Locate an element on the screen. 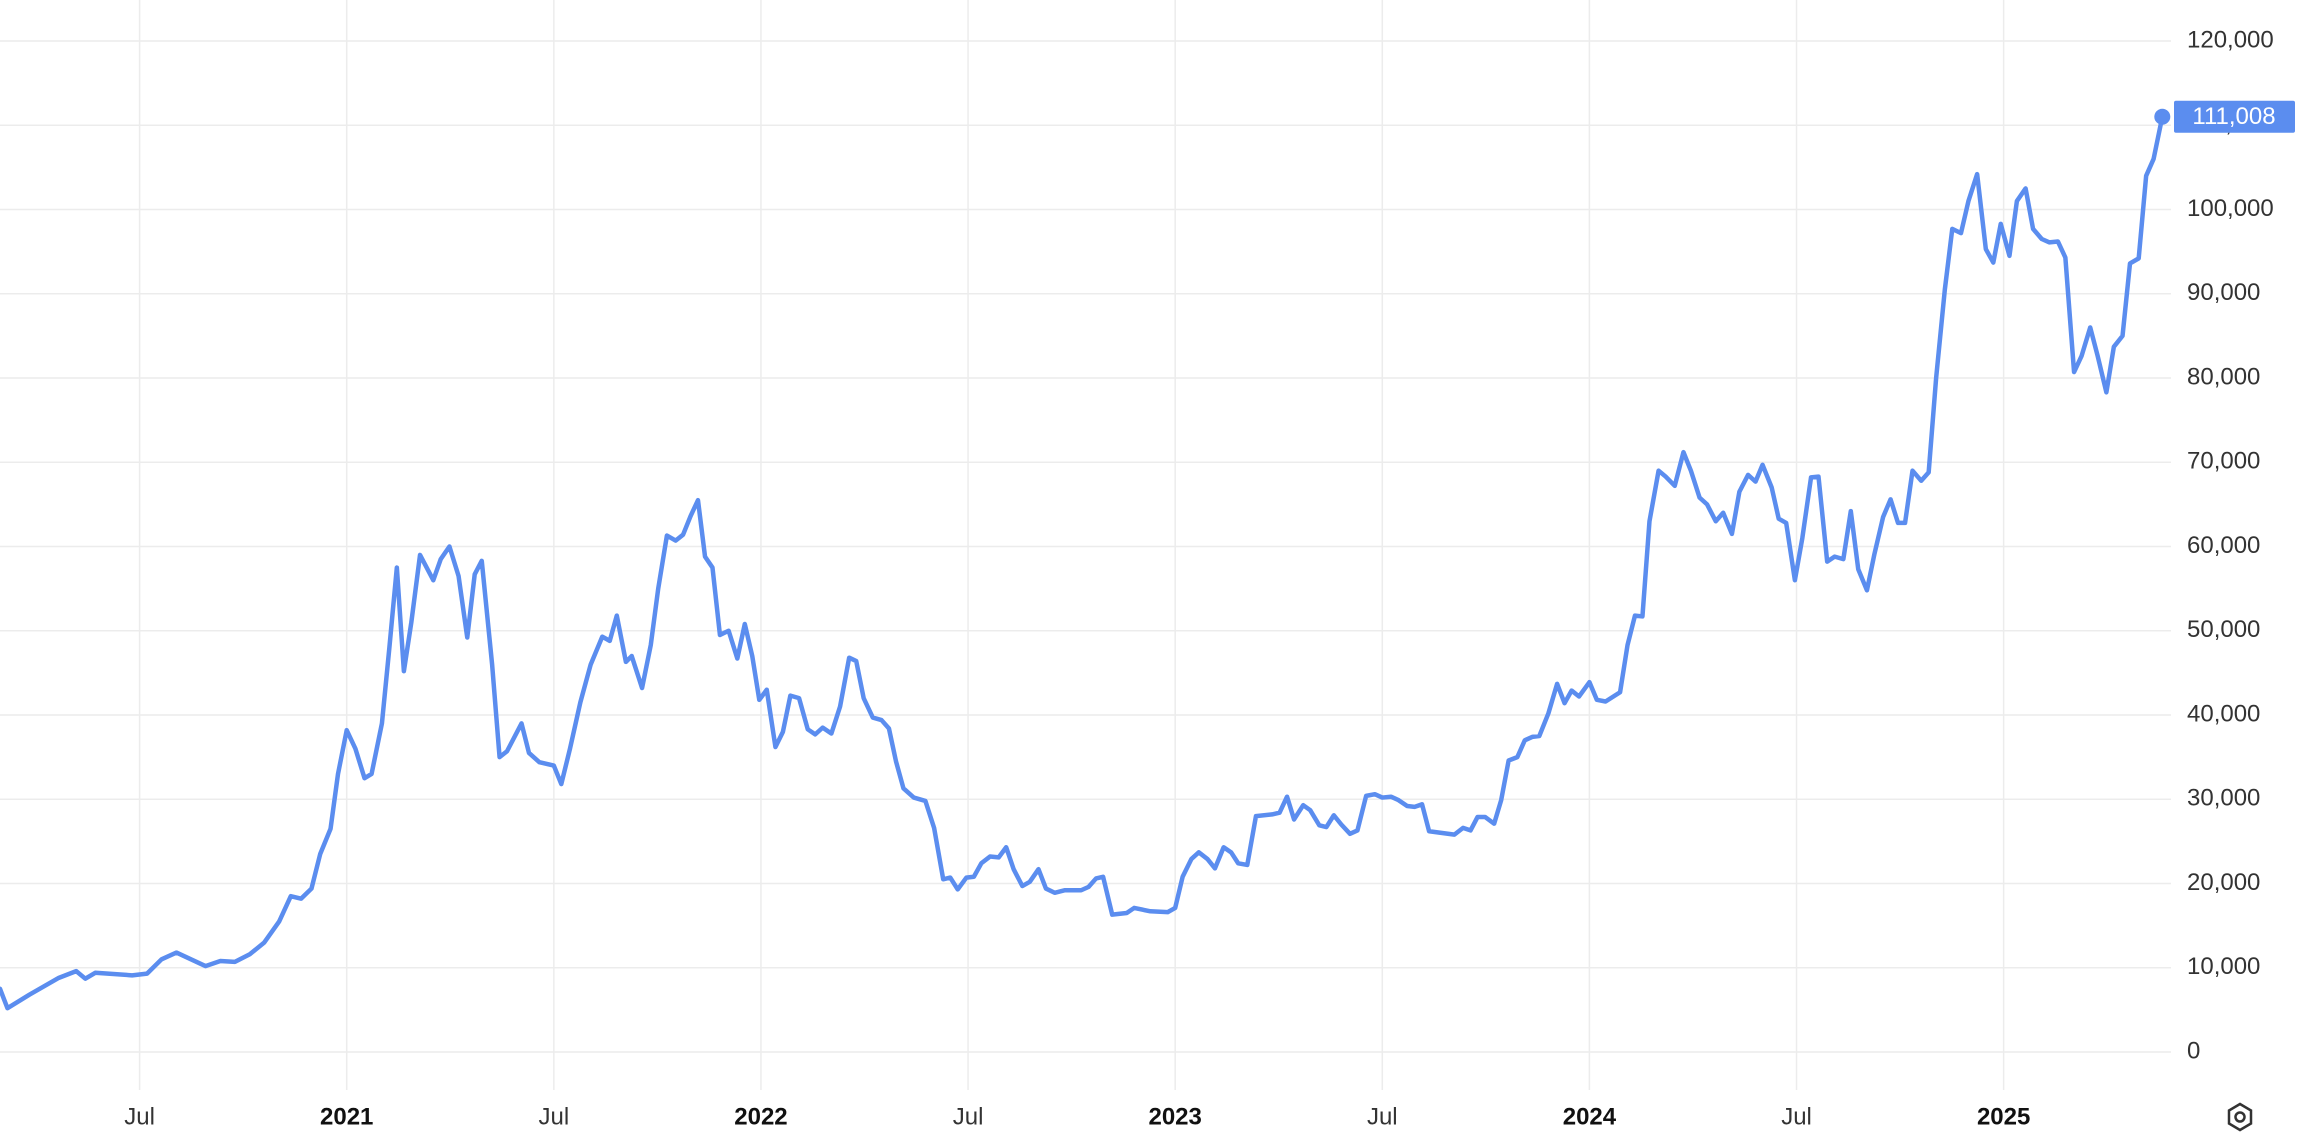 The width and height of the screenshot is (2304, 1136). x-tick-label: 2021 is located at coordinates (346, 1116).